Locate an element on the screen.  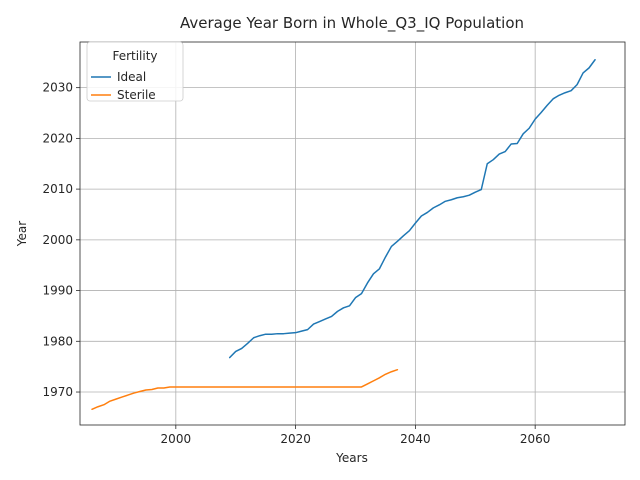
y-tick-label: 2020 is located at coordinates (57, 138).